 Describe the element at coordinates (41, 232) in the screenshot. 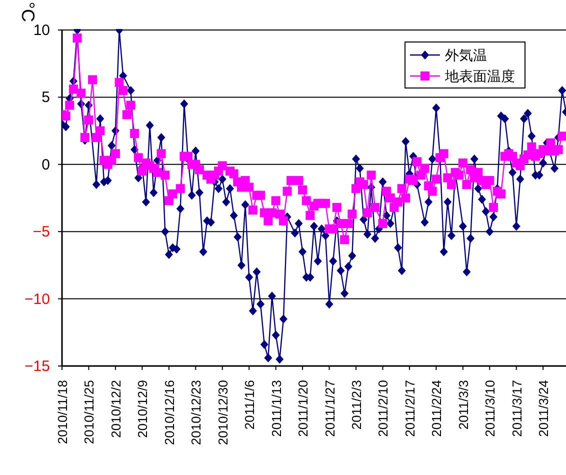

I see `y-tick-label: −5` at that location.